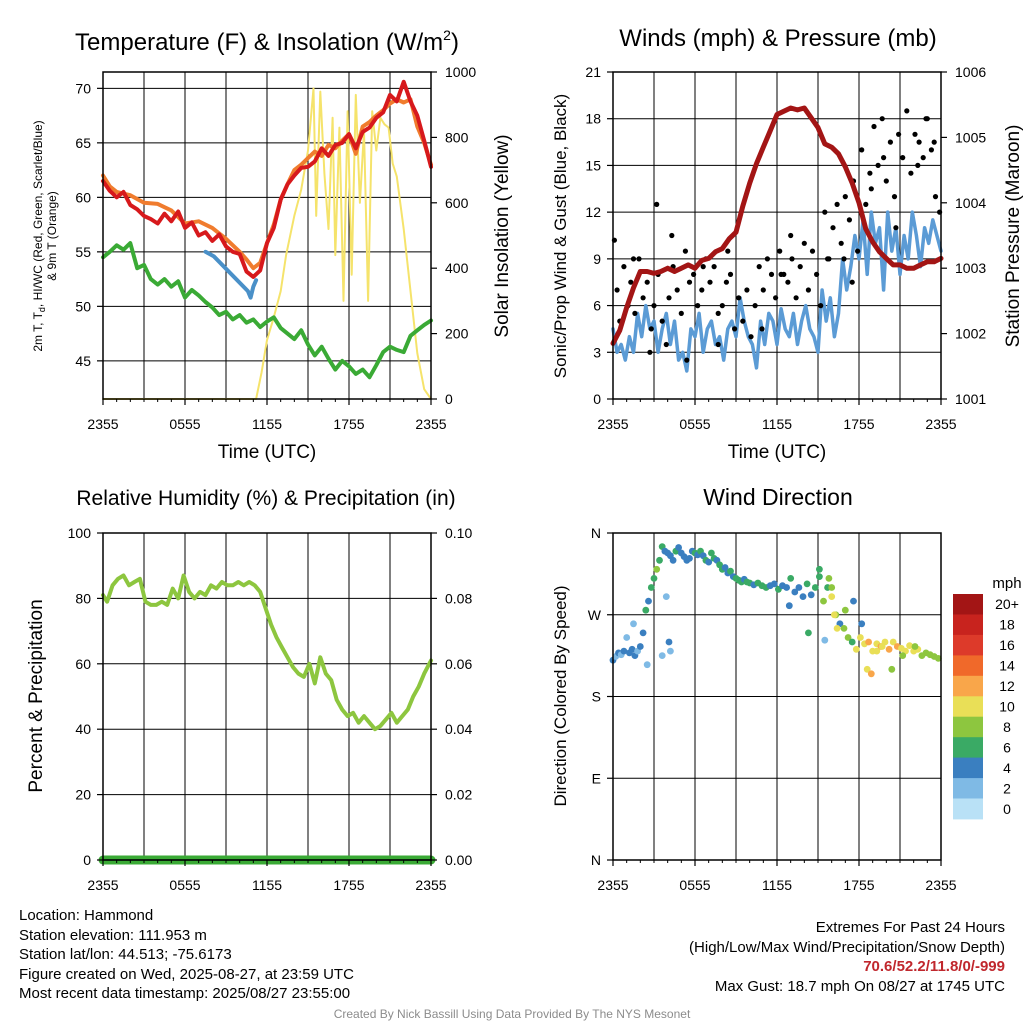 The height and width of the screenshot is (1024, 1024). What do you see at coordinates (267, 652) in the screenshot?
I see `humidity-series-line` at bounding box center [267, 652].